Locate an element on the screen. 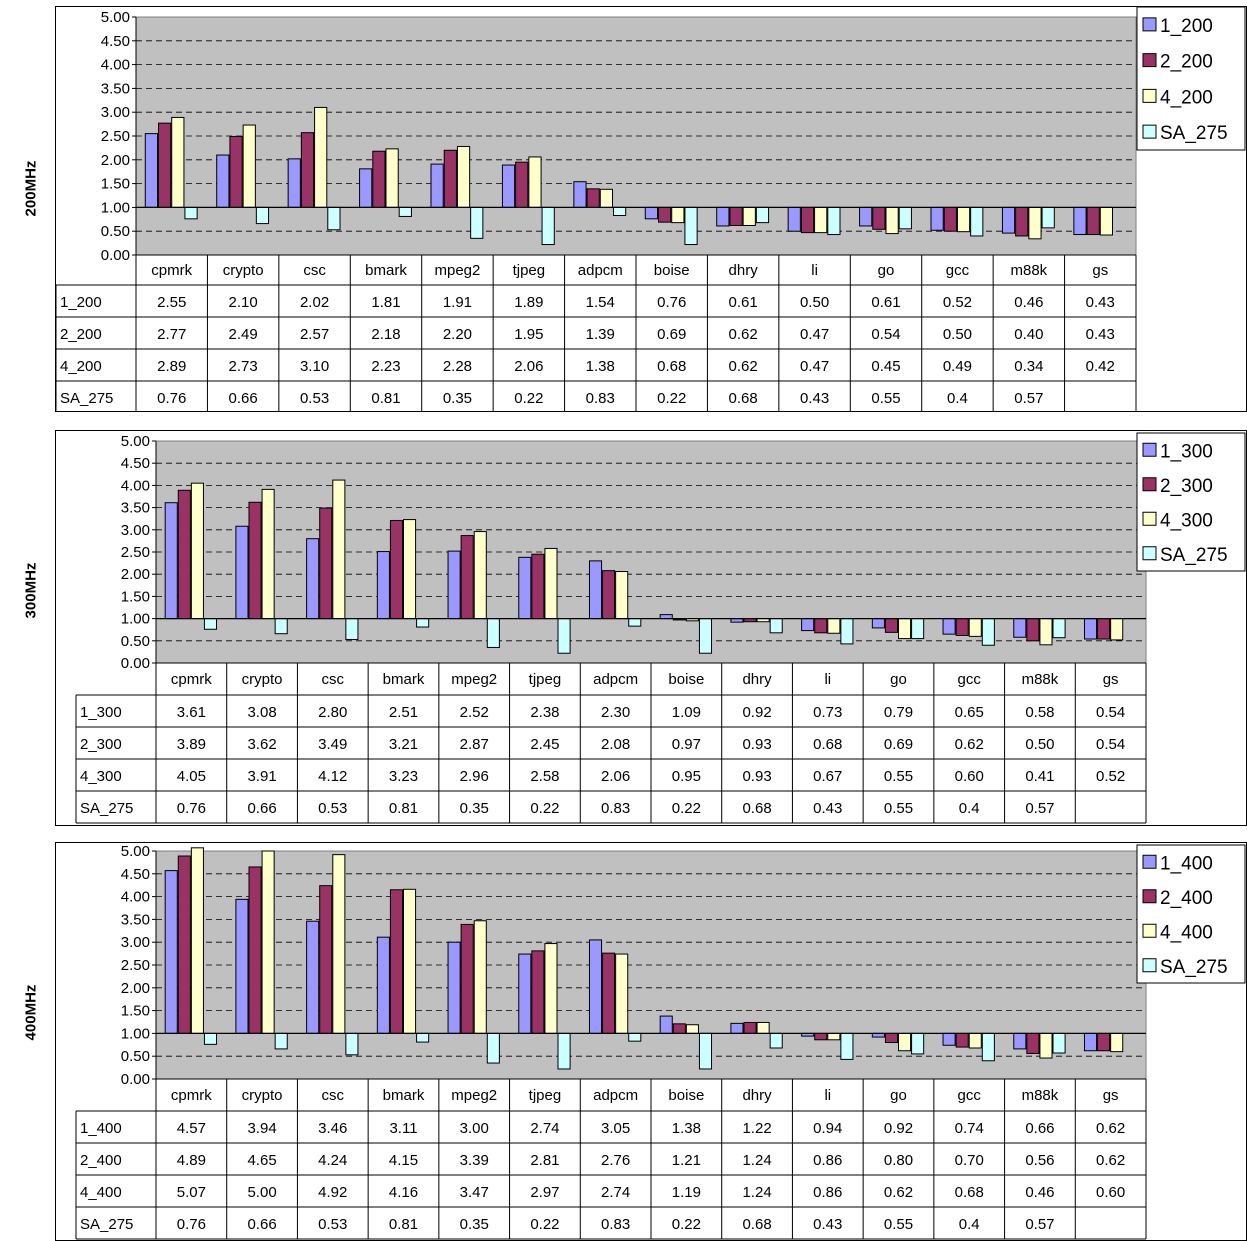  table-row-label: 2_200 is located at coordinates (81, 334).